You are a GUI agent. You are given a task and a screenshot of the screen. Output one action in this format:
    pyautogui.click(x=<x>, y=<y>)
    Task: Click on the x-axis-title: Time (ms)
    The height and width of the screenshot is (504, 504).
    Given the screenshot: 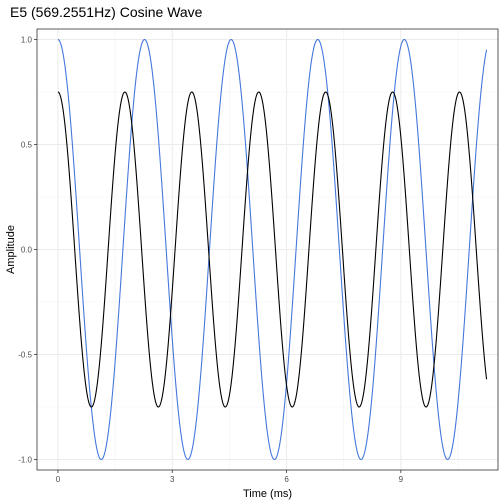 What is the action you would take?
    pyautogui.click(x=267, y=494)
    